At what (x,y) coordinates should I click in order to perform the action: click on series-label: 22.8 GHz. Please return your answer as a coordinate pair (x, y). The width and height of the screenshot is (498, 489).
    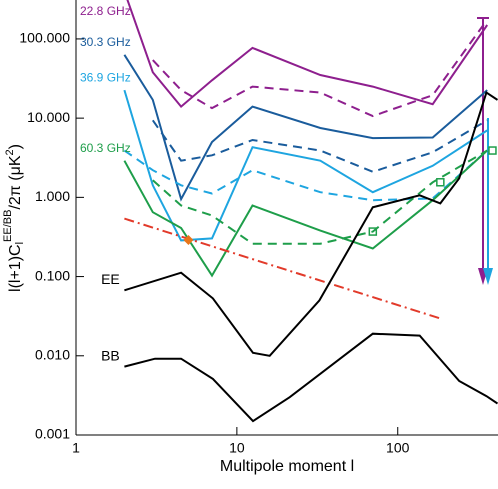
    Looking at the image, I should click on (105, 11).